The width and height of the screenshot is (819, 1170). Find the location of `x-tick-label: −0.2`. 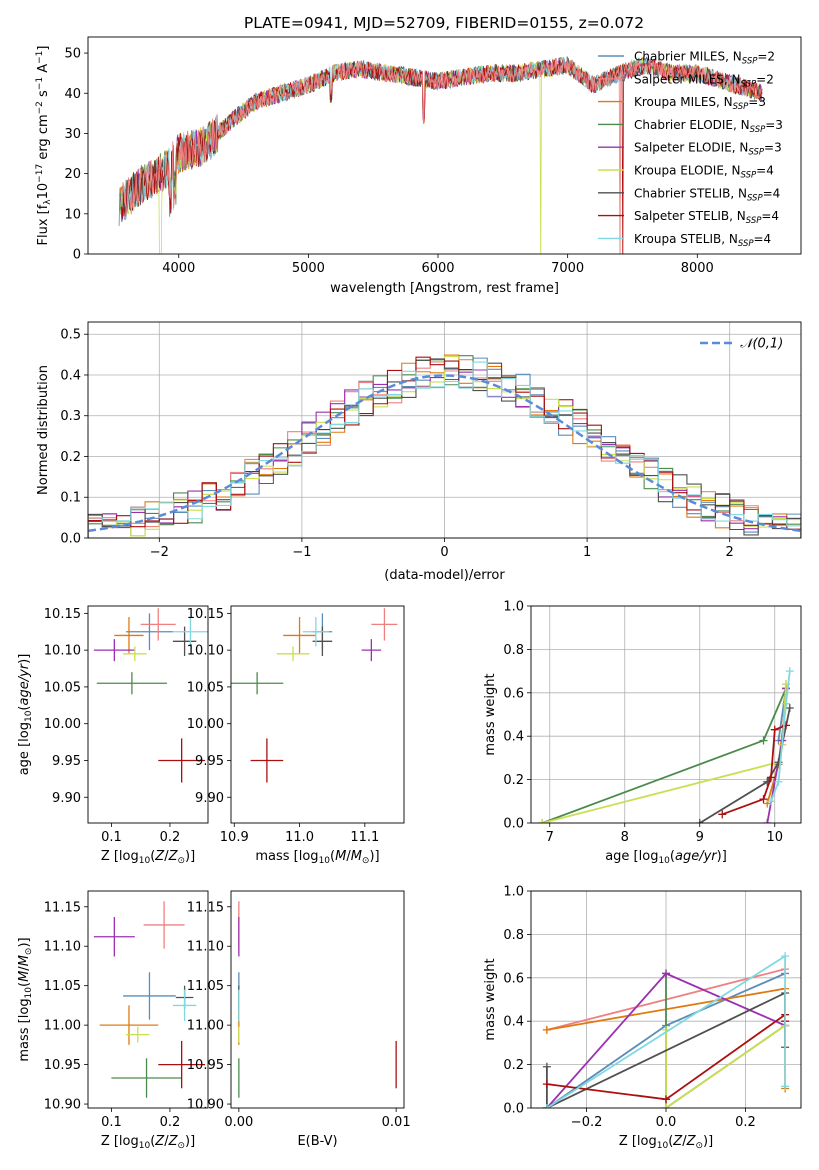

x-tick-label: −0.2 is located at coordinates (587, 1122).